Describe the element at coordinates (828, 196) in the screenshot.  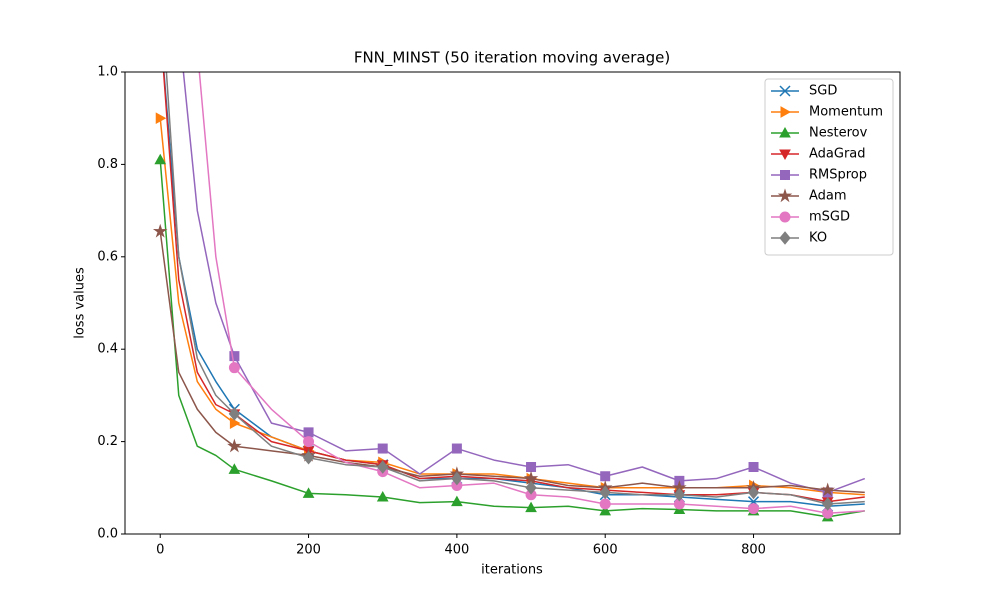
I see `legend-label: Adam` at that location.